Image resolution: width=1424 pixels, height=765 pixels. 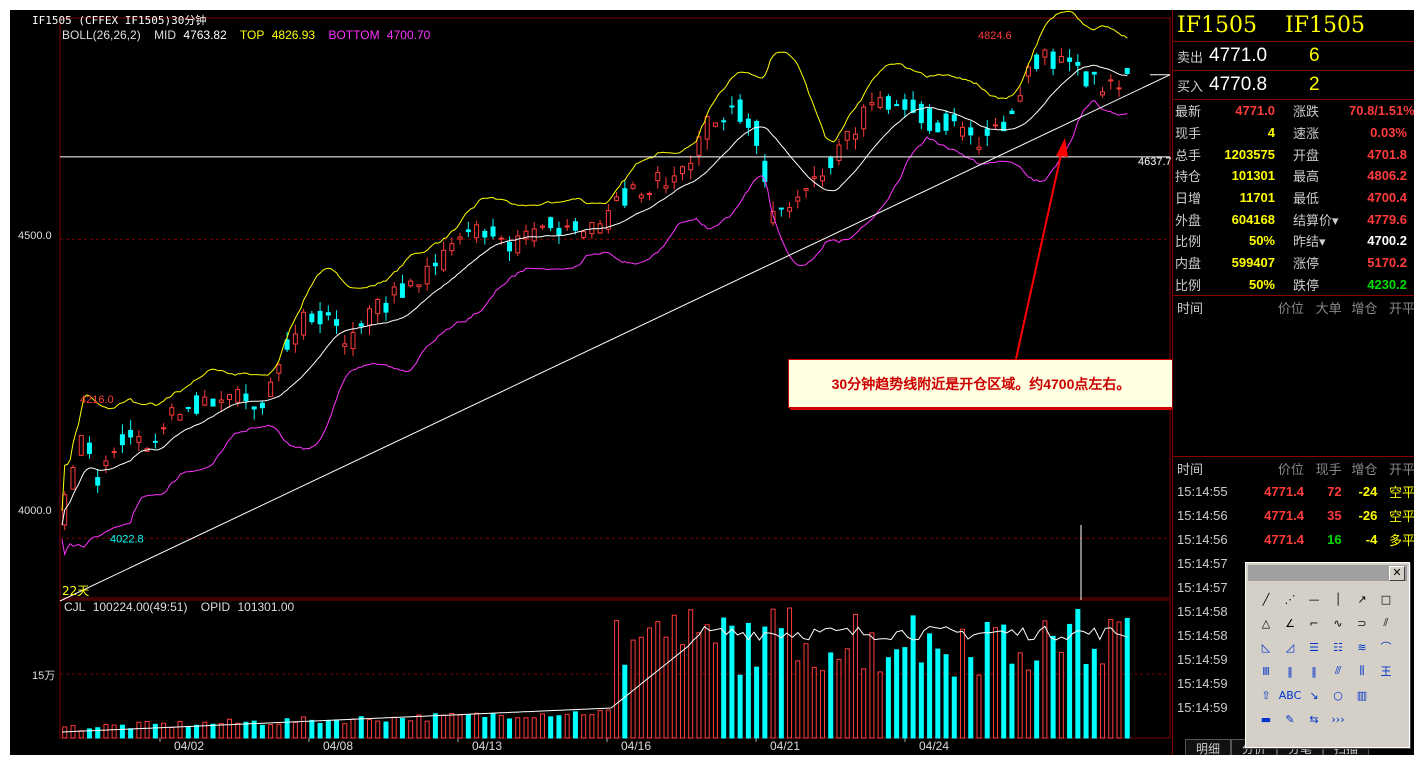 I want to click on trade-time: 15:14:59, so click(x=1202, y=683).